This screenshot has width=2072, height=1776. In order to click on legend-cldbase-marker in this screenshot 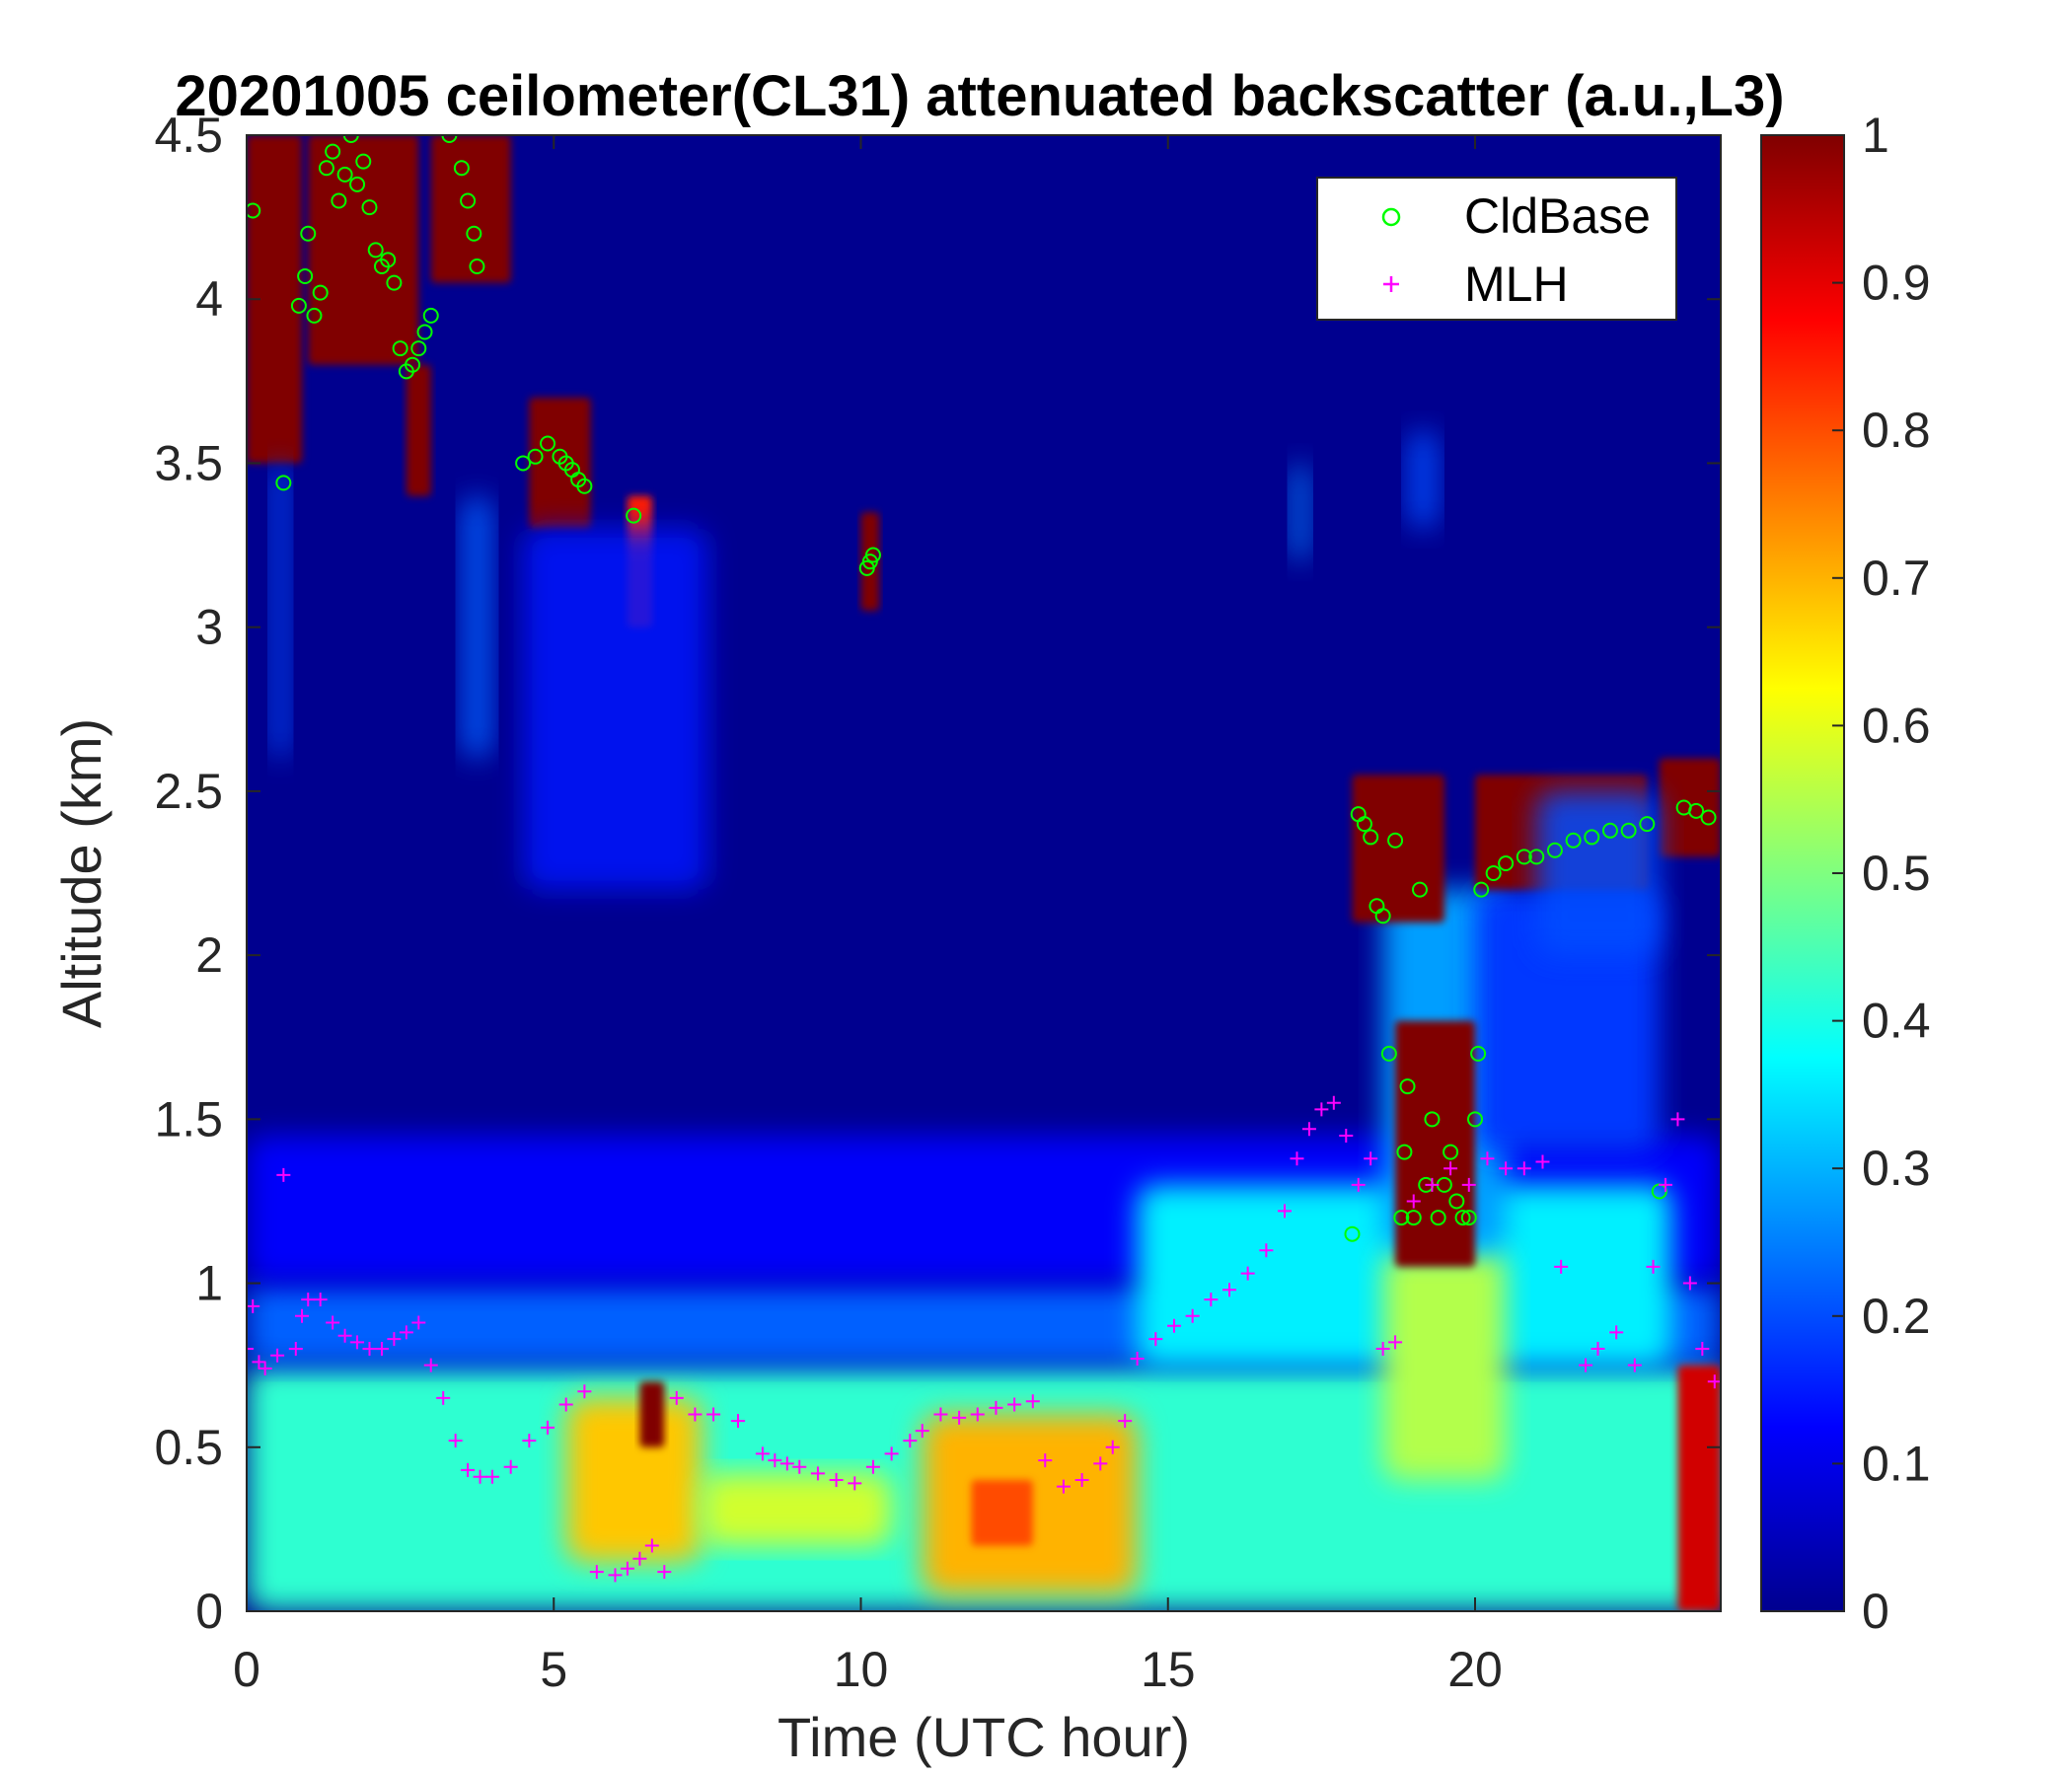, I will do `click(1391, 217)`.